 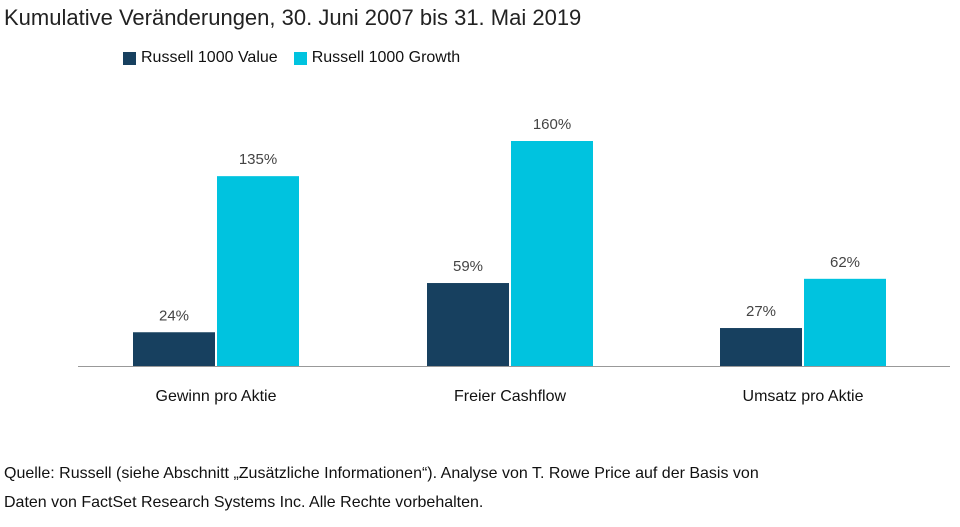 I want to click on legend-swatch-value, so click(x=129, y=58).